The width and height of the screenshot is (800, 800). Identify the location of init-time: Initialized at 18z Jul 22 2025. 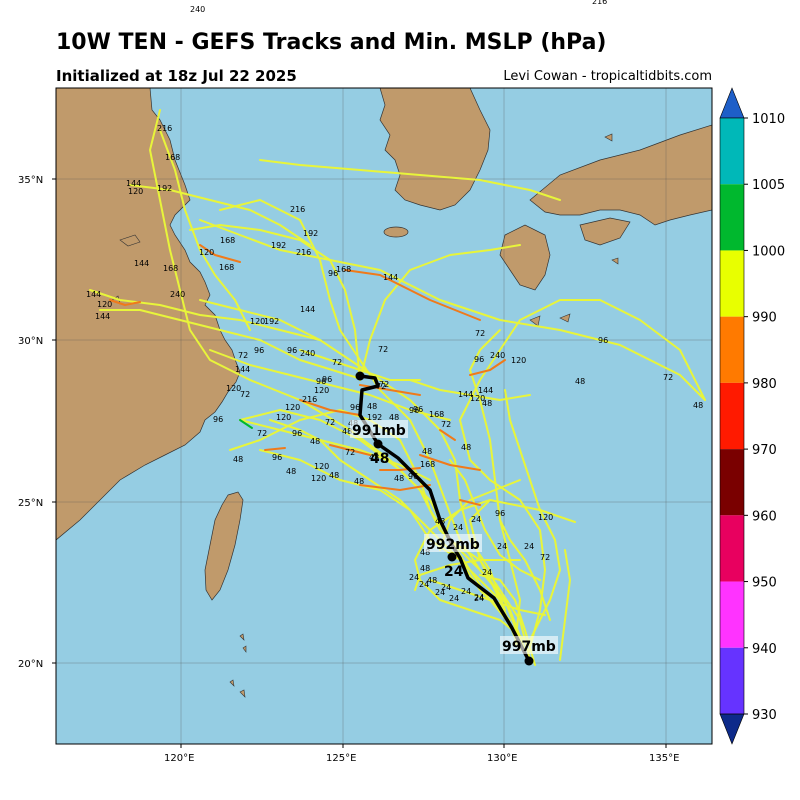
(176, 76).